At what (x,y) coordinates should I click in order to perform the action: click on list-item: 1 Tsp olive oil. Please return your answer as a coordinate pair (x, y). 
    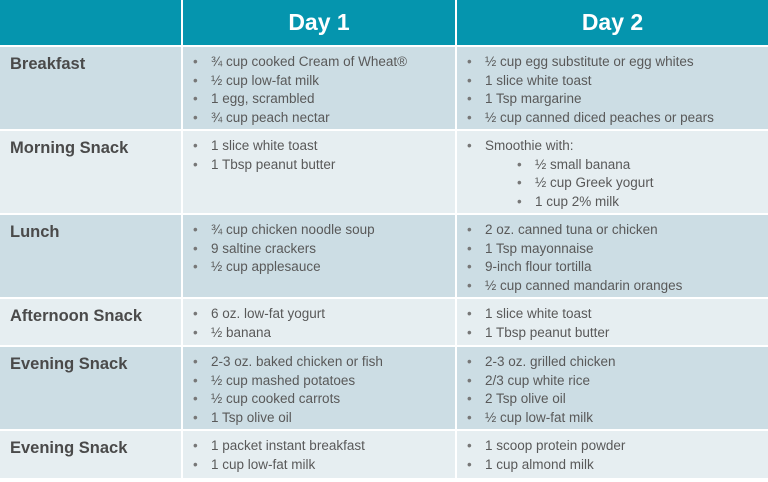
    Looking at the image, I should click on (319, 418).